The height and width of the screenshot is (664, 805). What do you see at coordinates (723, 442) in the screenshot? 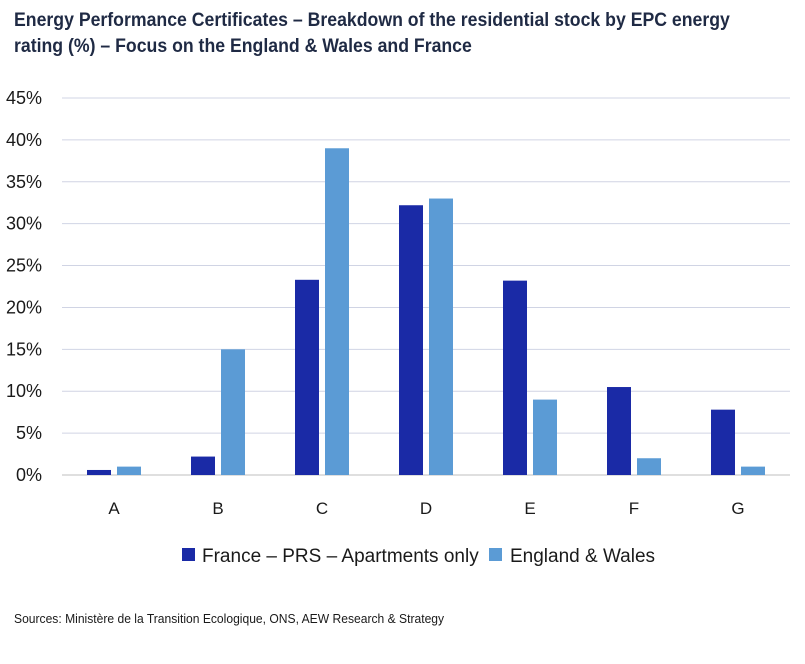
I see `bar-france-g` at bounding box center [723, 442].